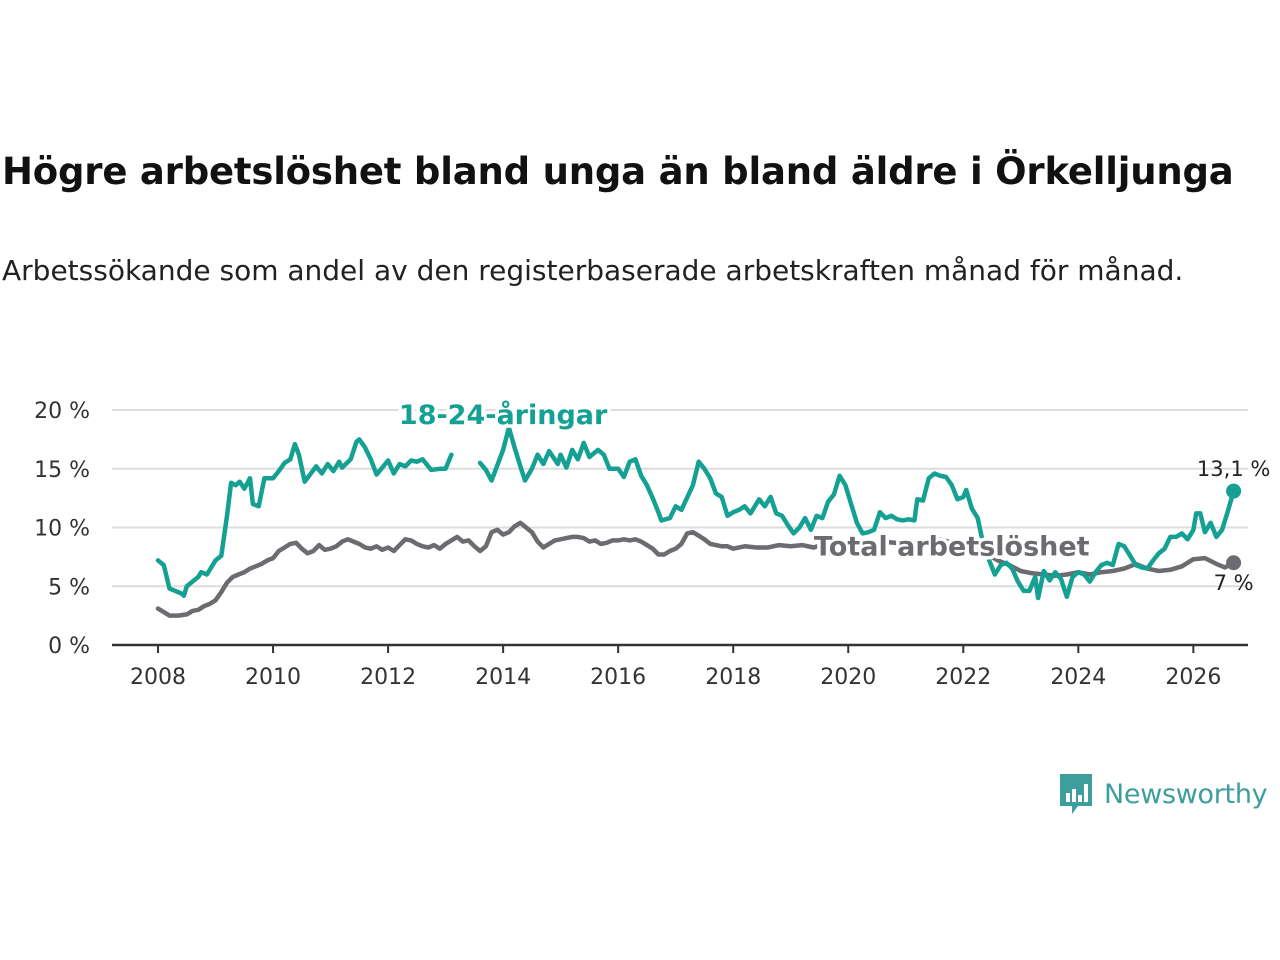 Image resolution: width=1280 pixels, height=960 pixels. What do you see at coordinates (273, 677) in the screenshot?
I see `x-tick-label: 2010` at bounding box center [273, 677].